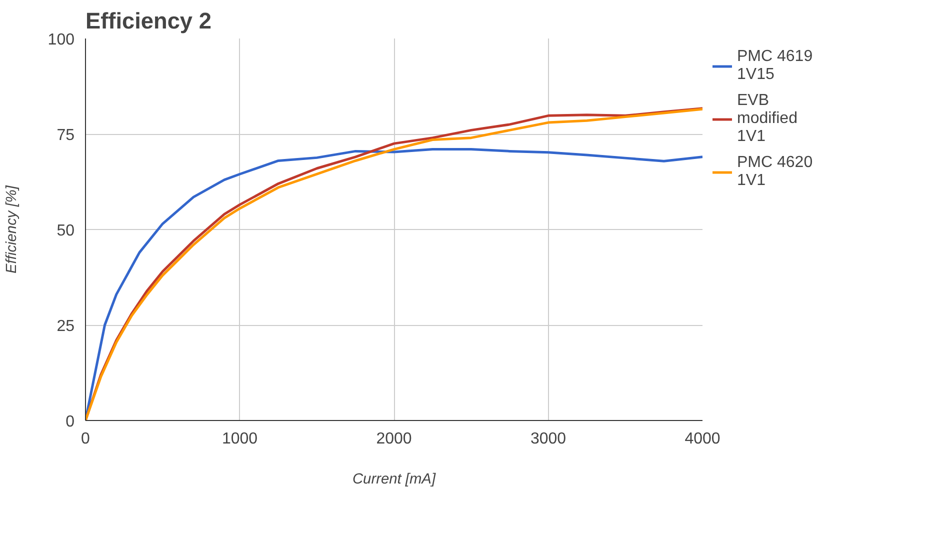  I want to click on x-tick-label: 3000, so click(548, 439).